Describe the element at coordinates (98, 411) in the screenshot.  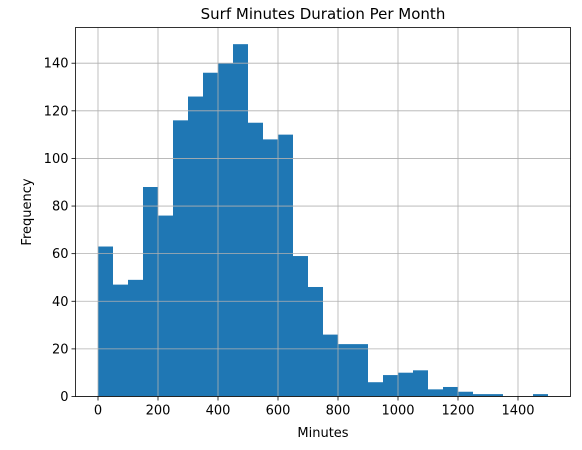
I see `x-tick-label-0: 0` at that location.